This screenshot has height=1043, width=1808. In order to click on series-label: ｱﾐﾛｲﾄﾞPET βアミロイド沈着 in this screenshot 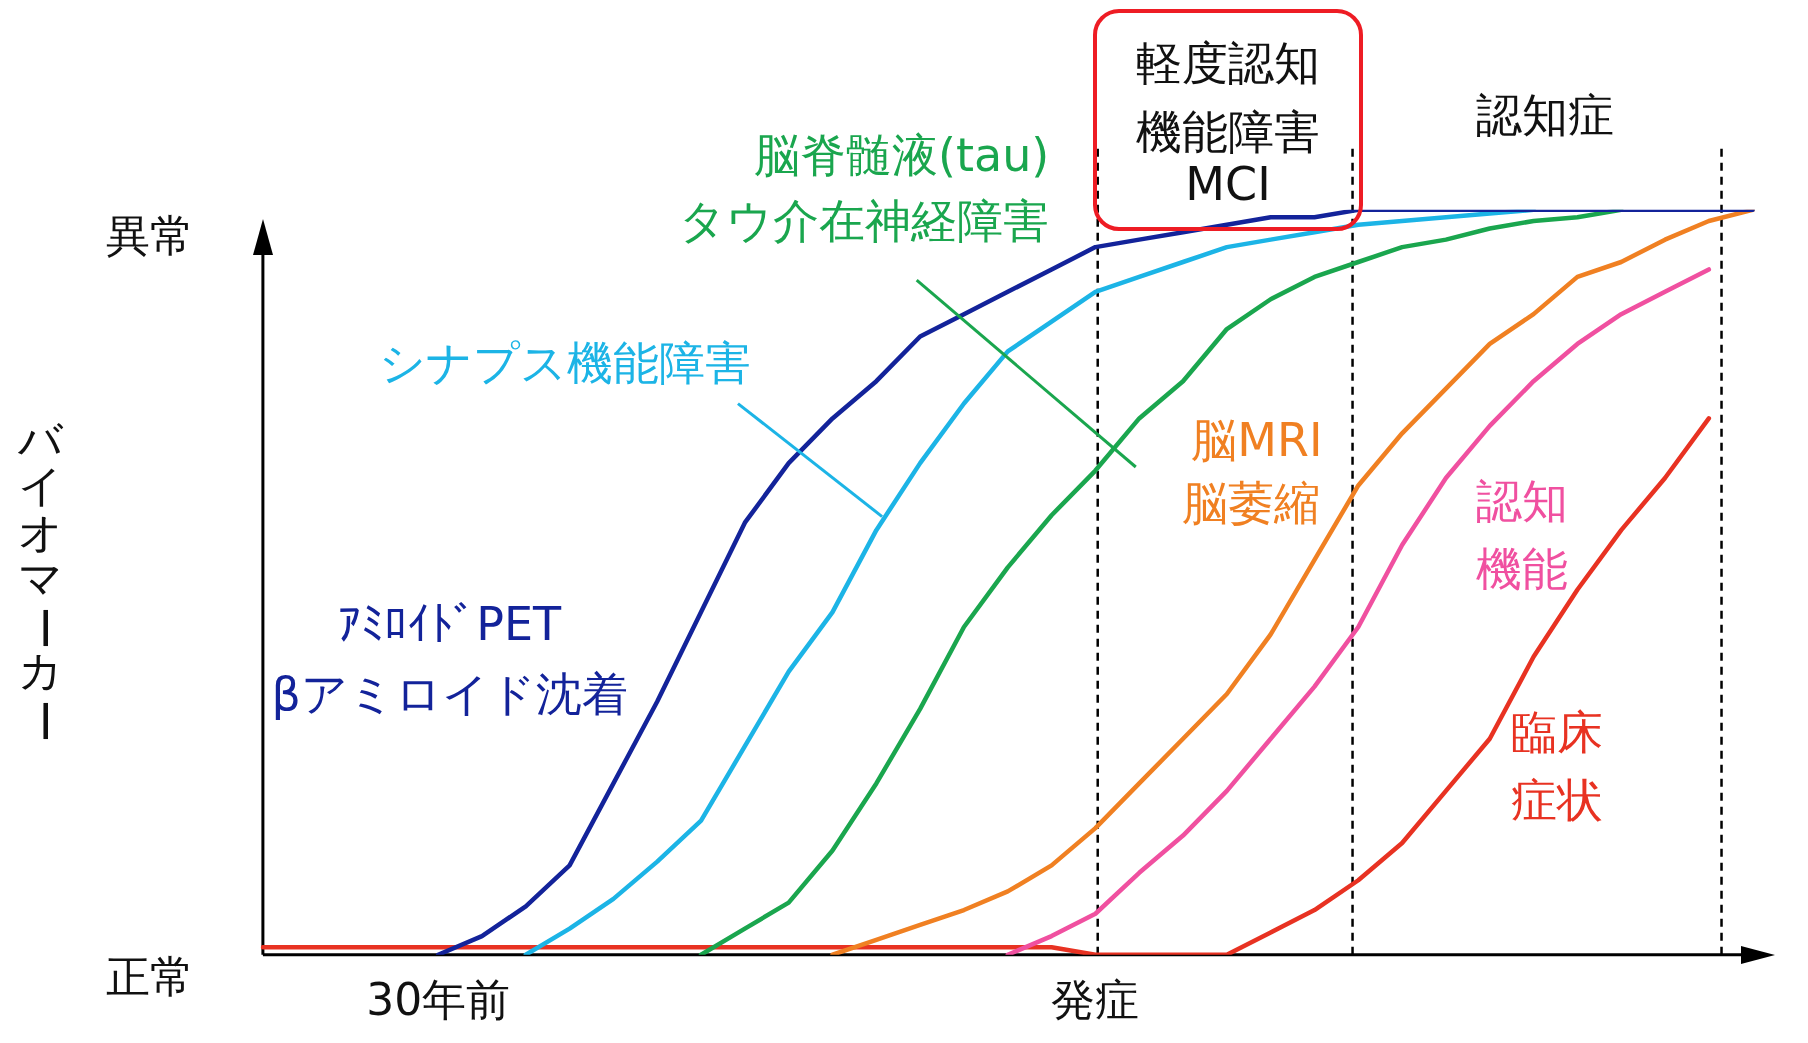, I will do `click(449, 659)`.